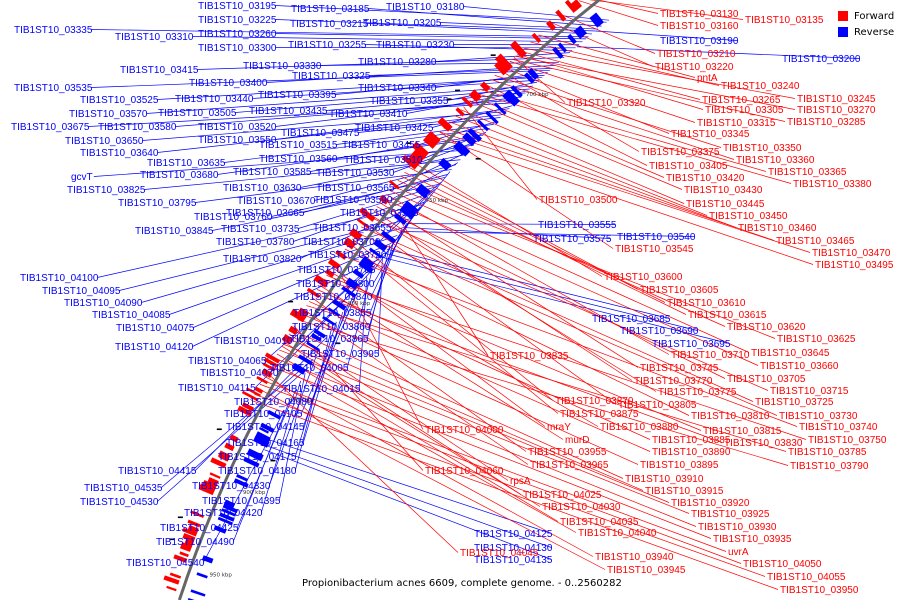  What do you see at coordinates (103, 303) in the screenshot?
I see `reverse-gene-label: TIB1ST10_04090` at bounding box center [103, 303].